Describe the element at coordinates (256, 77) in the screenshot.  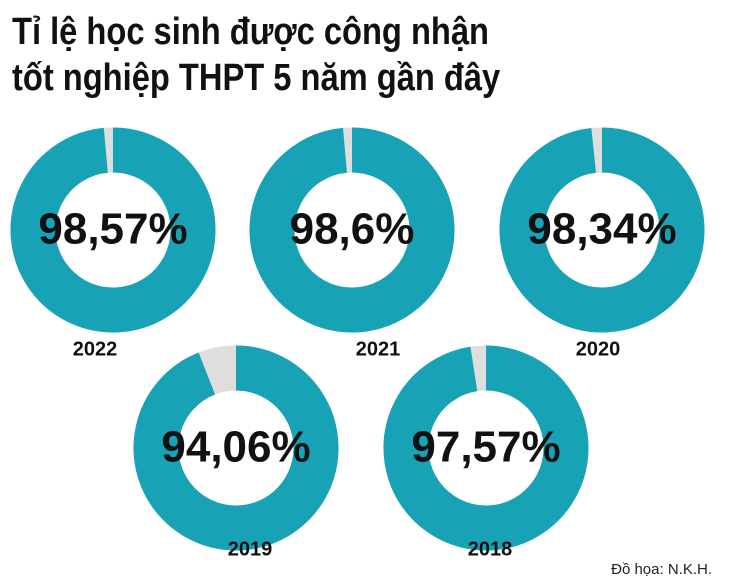
I see `title-line: tốt nghiệp THPT 5 năm gần đây` at that location.